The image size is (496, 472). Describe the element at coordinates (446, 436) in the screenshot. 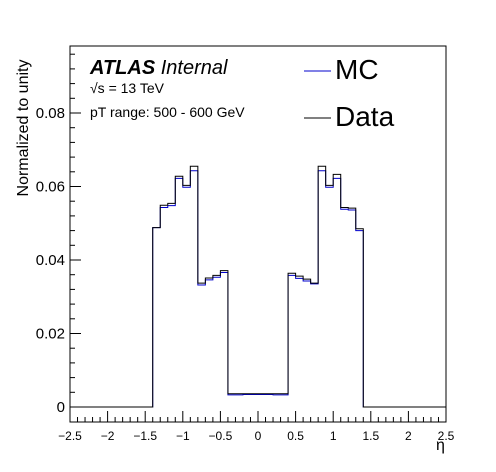

I see `x-tick-label: 2.5` at that location.